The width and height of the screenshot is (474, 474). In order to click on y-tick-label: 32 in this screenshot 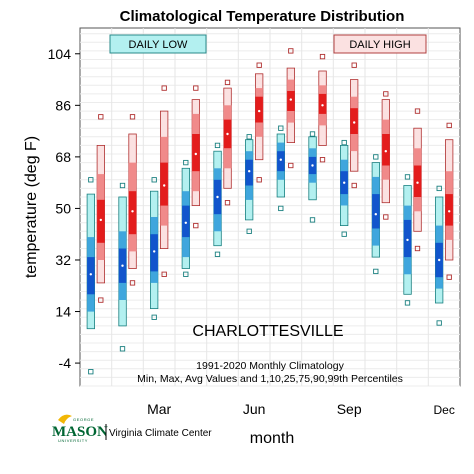, I will do `click(63, 260)`.